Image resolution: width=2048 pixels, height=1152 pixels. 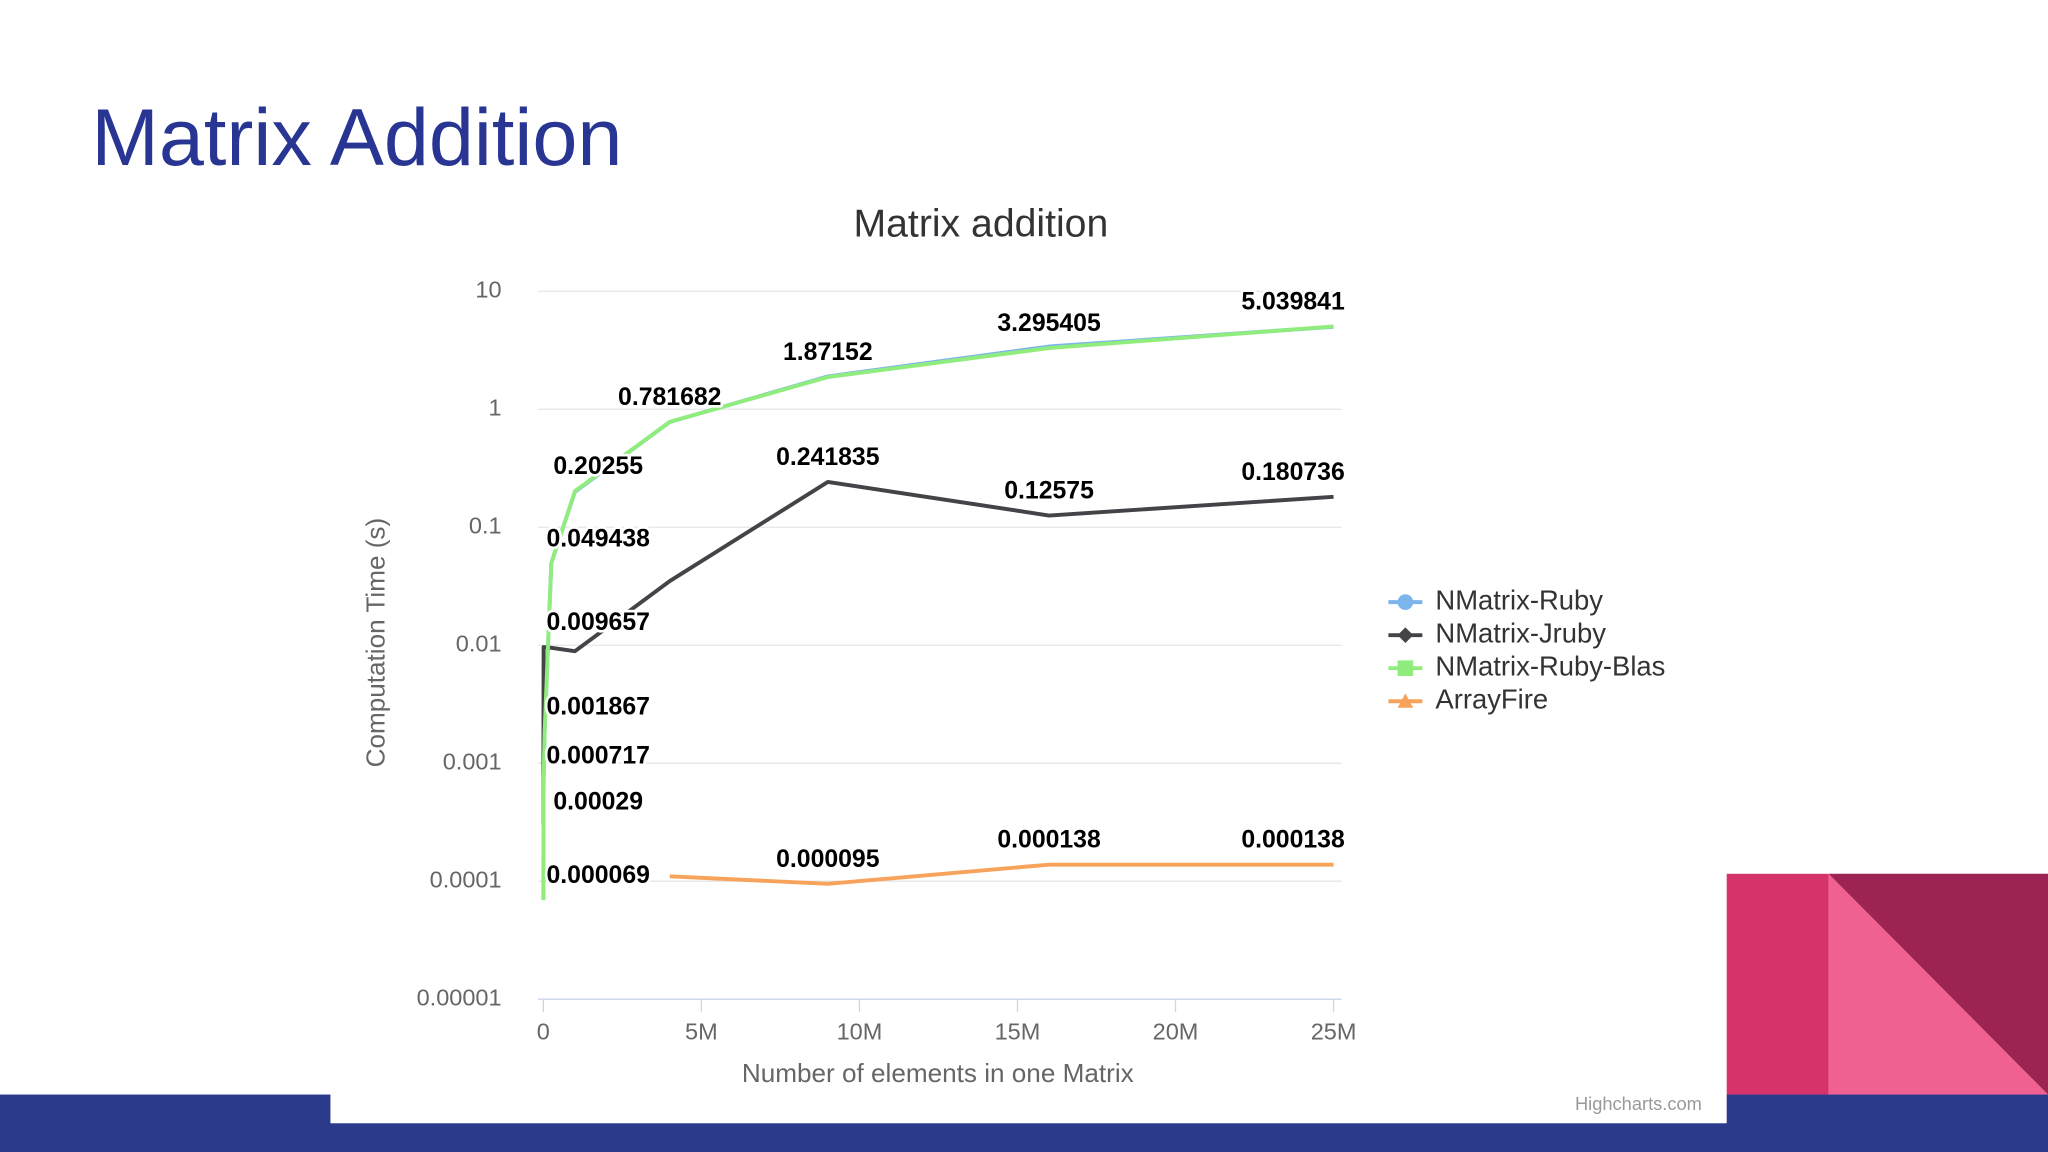 I want to click on deco-block, so click(x=1777, y=984).